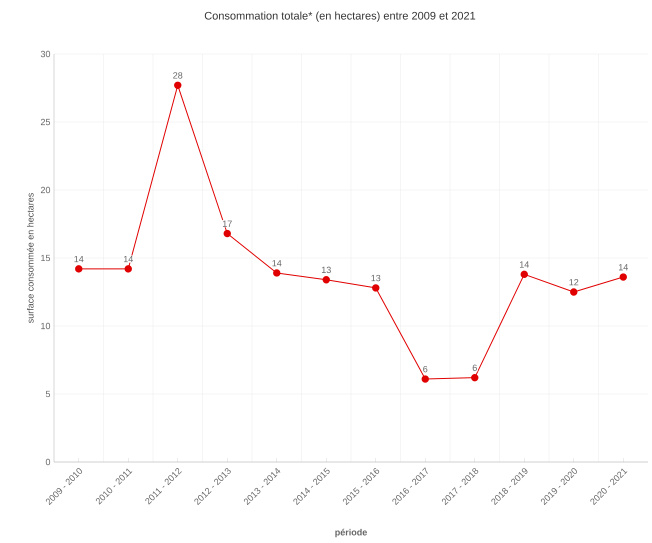 This screenshot has height=543, width=652. I want to click on y-tick-label: 10, so click(45, 326).